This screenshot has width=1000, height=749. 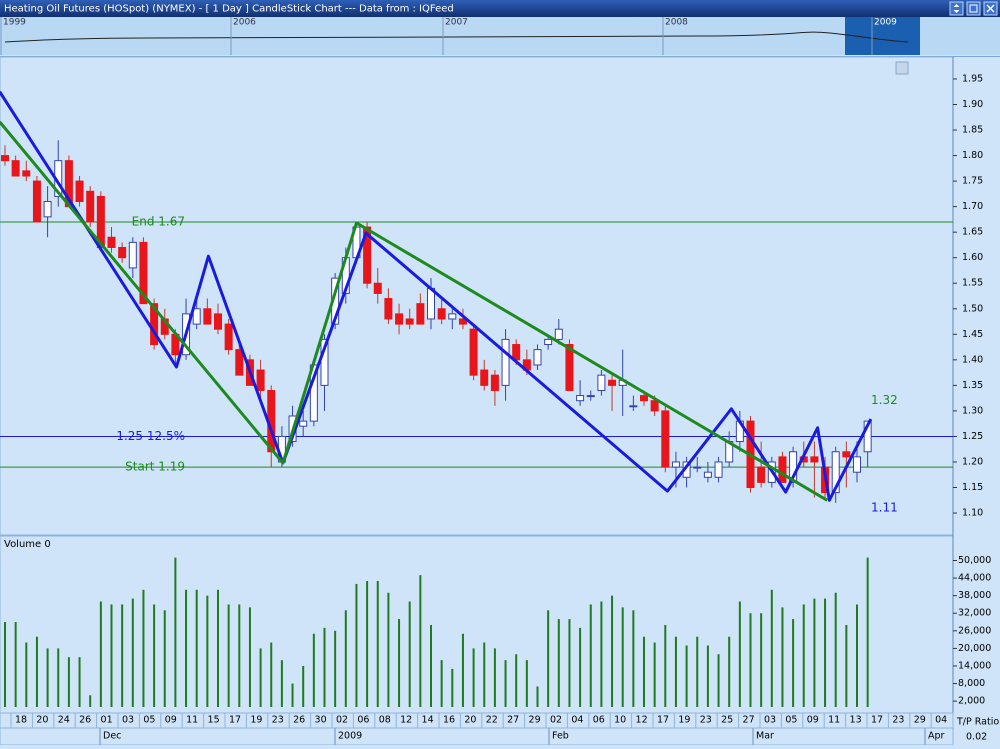 I want to click on ratio-label: T/P Ratio, so click(x=977, y=722).